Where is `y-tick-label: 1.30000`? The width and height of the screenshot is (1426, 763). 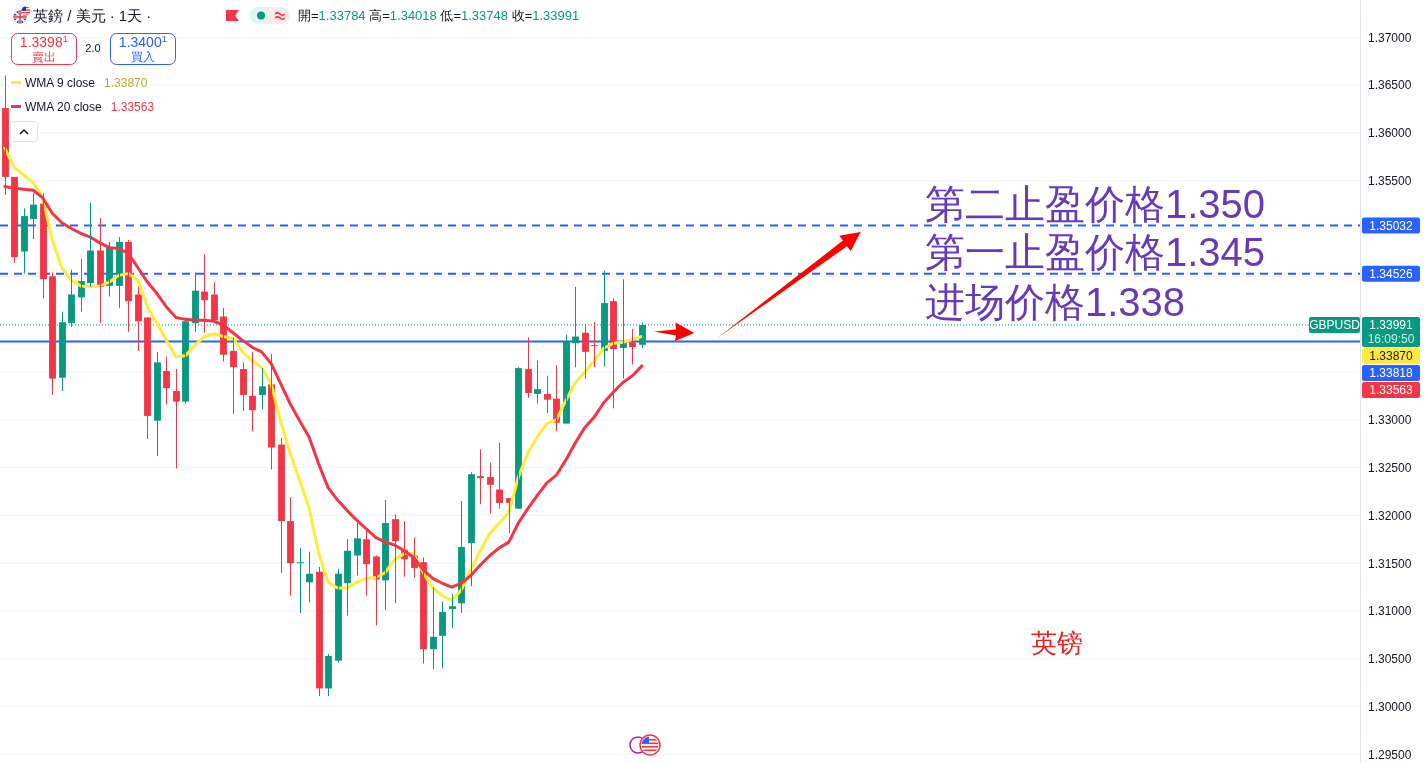 y-tick-label: 1.30000 is located at coordinates (1390, 706).